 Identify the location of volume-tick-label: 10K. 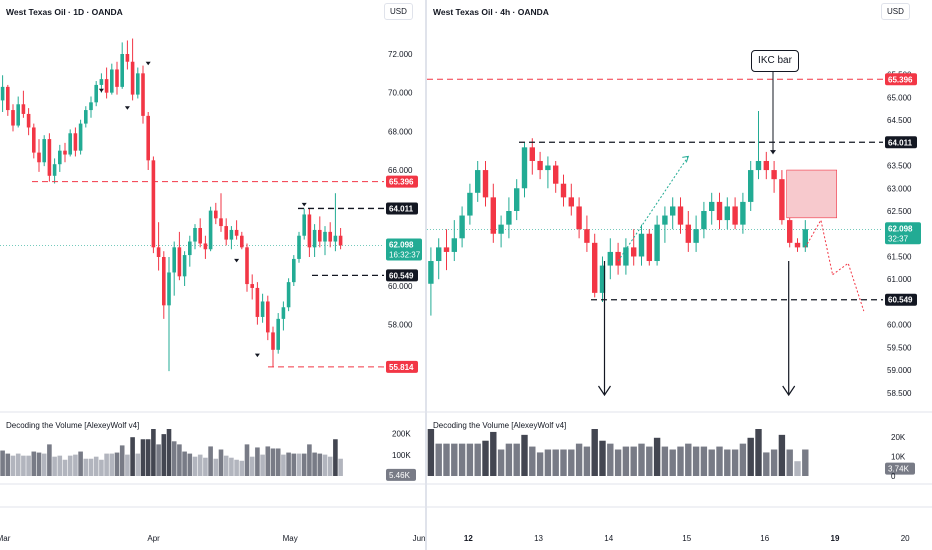
(898, 456).